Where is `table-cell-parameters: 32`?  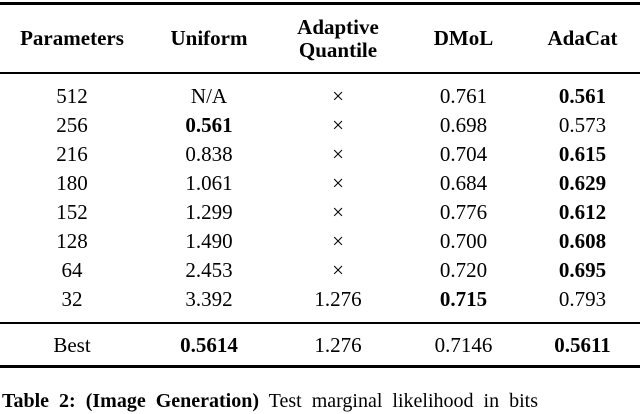
table-cell-parameters: 32 is located at coordinates (72, 298).